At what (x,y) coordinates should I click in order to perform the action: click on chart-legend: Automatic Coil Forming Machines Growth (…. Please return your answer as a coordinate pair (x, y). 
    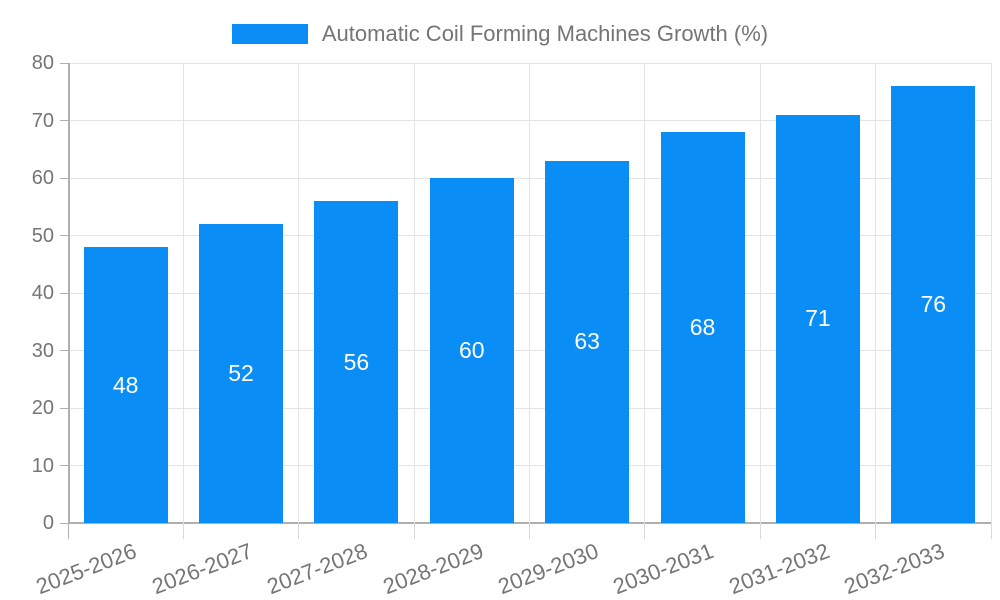
    Looking at the image, I should click on (500, 34).